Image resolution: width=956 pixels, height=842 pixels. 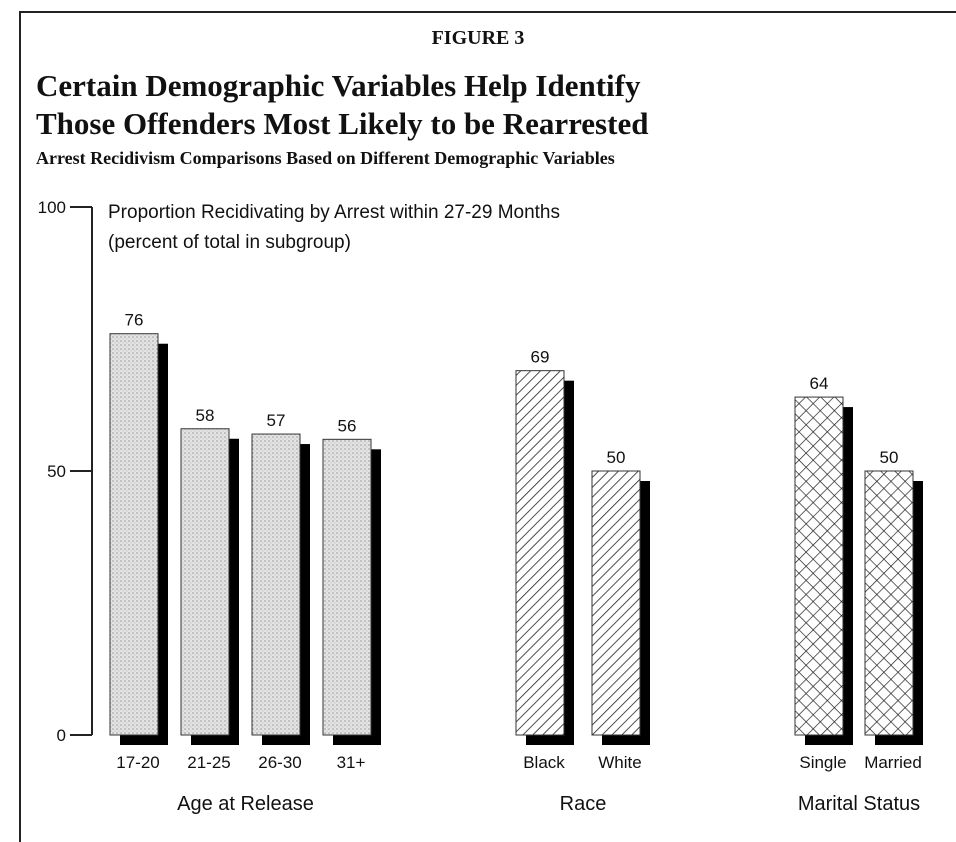 What do you see at coordinates (347, 425) in the screenshot?
I see `value-label: 56` at bounding box center [347, 425].